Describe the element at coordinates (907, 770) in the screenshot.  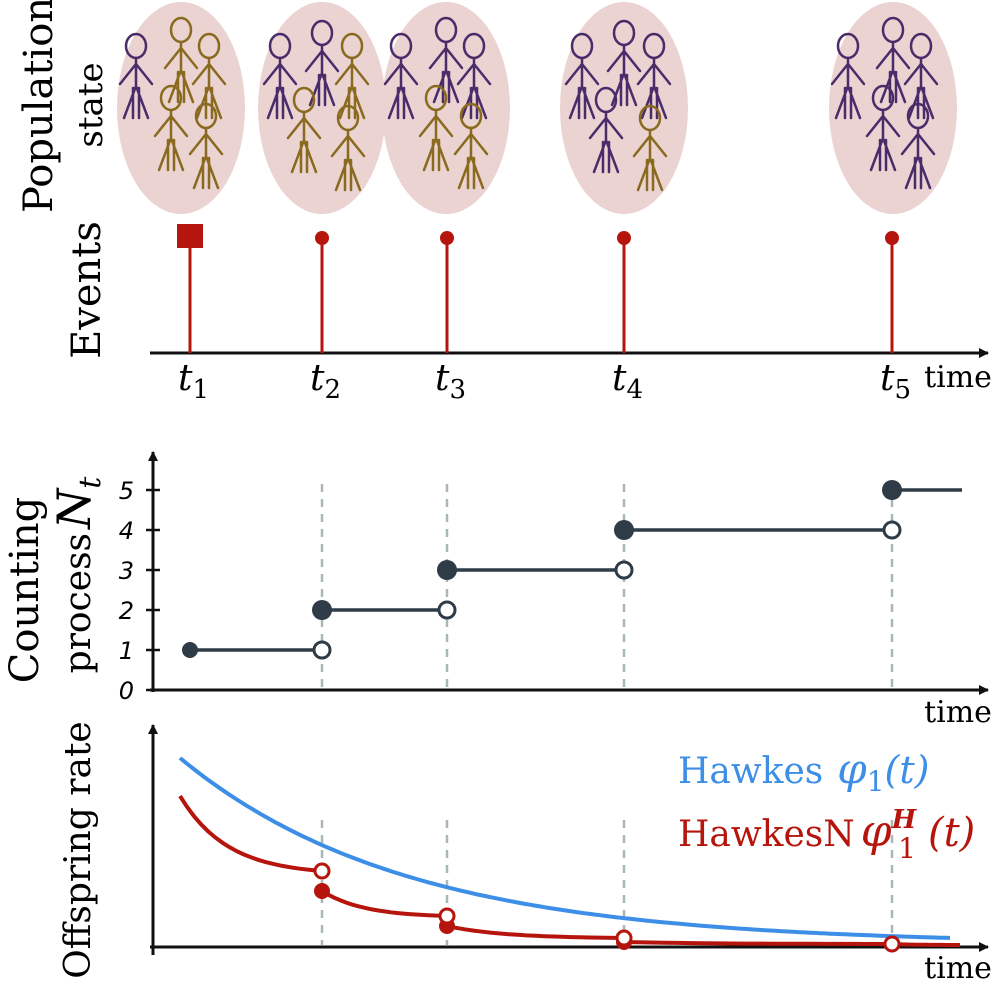
I see `hawkes-symbol-arg: (t)` at that location.